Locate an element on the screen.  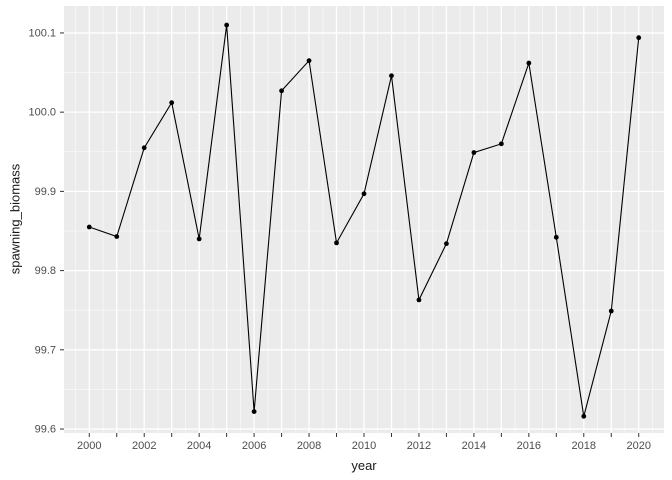
x-tick-label: 2020 is located at coordinates (638, 446).